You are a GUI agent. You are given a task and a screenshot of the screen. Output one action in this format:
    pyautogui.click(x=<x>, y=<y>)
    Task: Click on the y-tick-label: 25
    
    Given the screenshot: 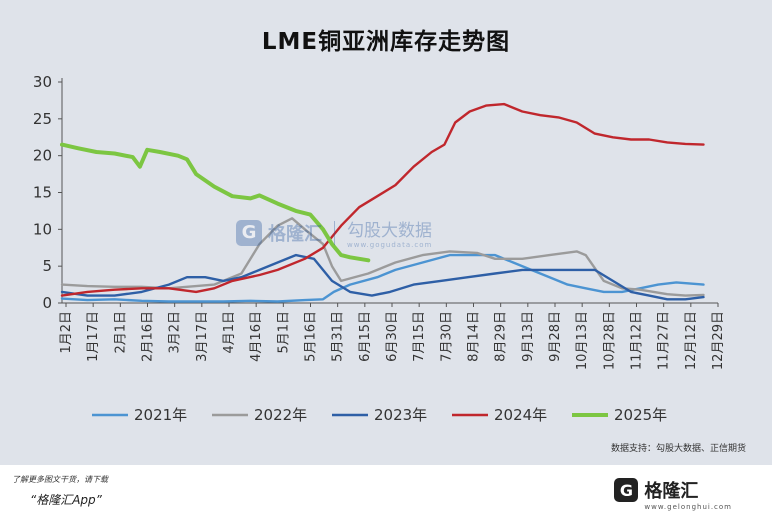 What is the action you would take?
    pyautogui.click(x=42, y=119)
    